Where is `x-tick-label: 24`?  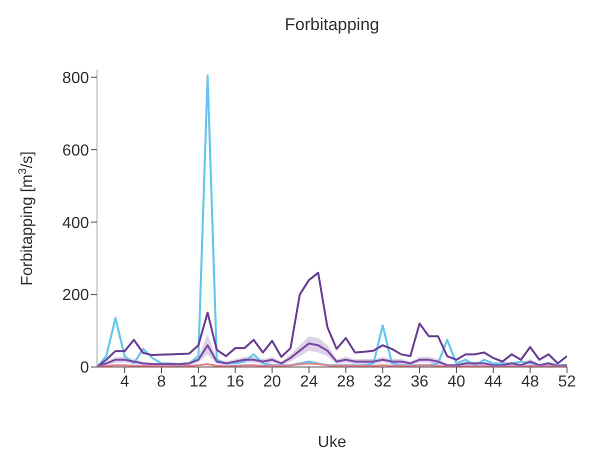
x-tick-label: 24 is located at coordinates (309, 381).